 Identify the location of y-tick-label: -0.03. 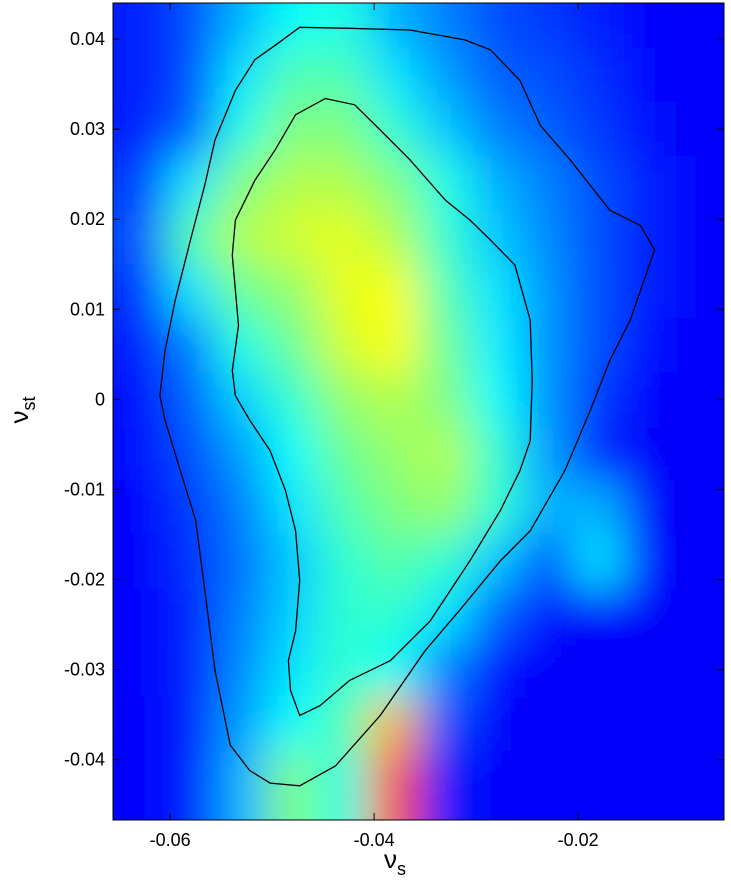
(84, 670).